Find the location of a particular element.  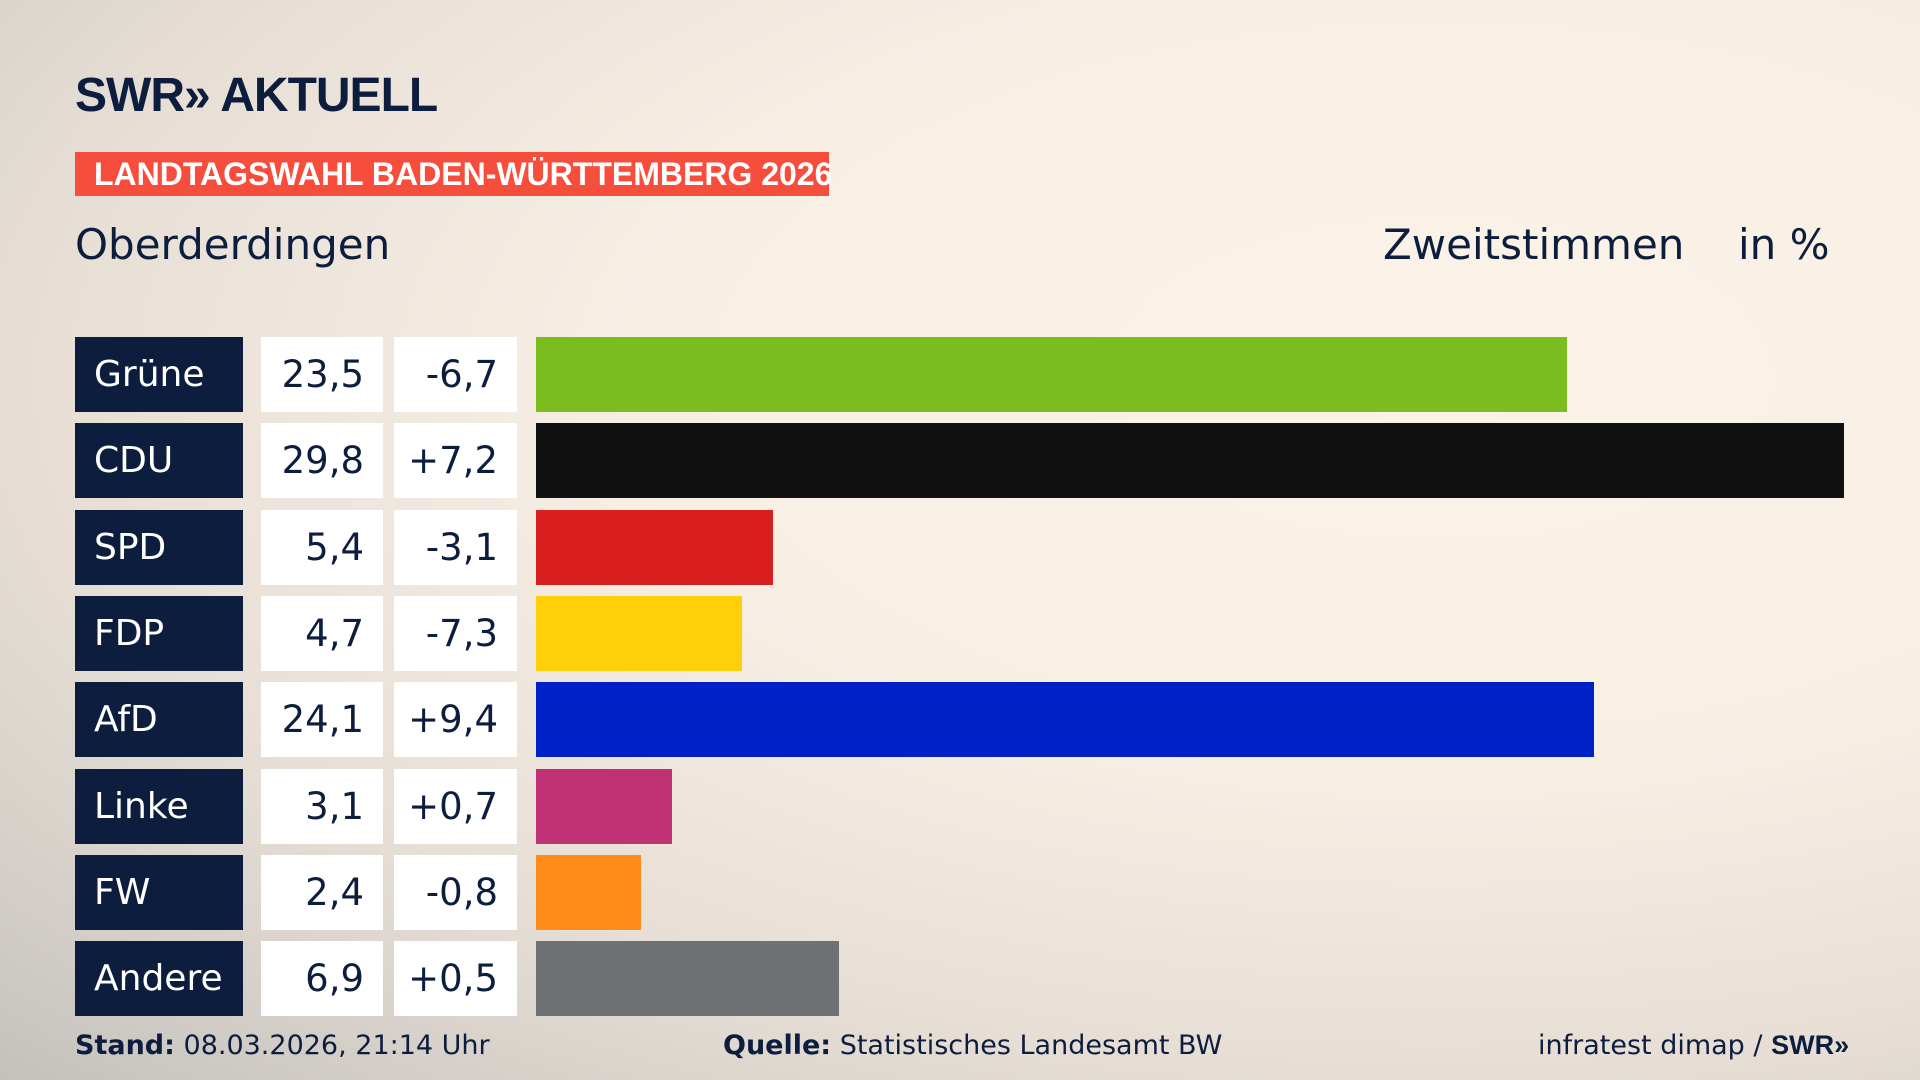

diff-label: -7,3 is located at coordinates (455, 633).